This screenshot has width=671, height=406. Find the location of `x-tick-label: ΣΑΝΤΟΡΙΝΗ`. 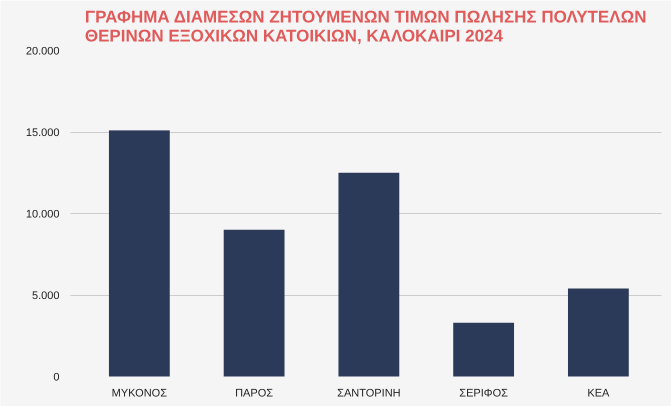

x-tick-label: ΣΑΝΤΟΡΙΝΗ is located at coordinates (369, 394).